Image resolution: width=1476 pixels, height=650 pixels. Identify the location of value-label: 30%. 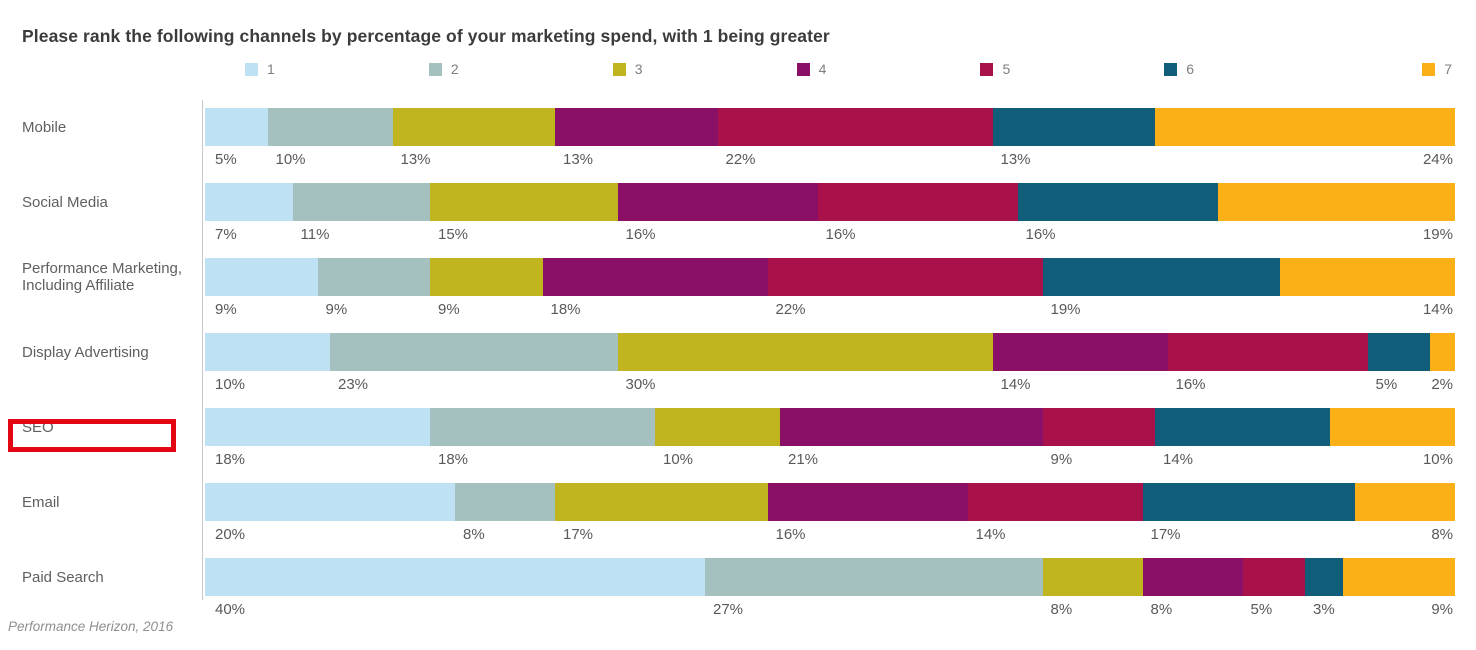
(640, 384).